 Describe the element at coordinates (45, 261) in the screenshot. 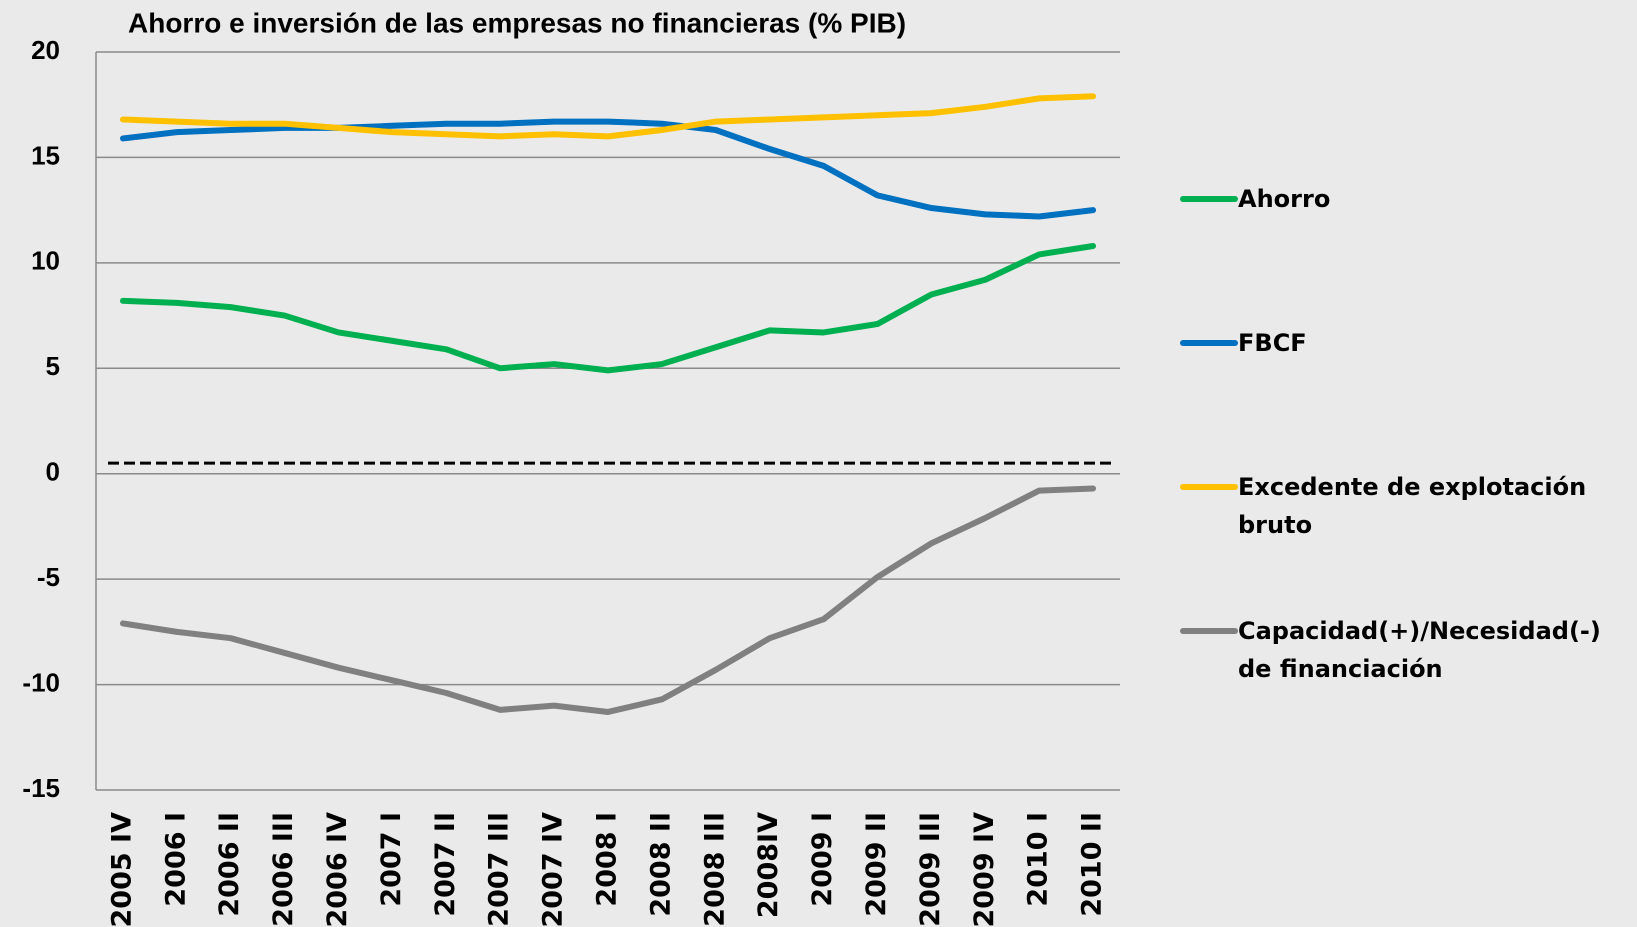

I see `y-tick-label: 10` at that location.